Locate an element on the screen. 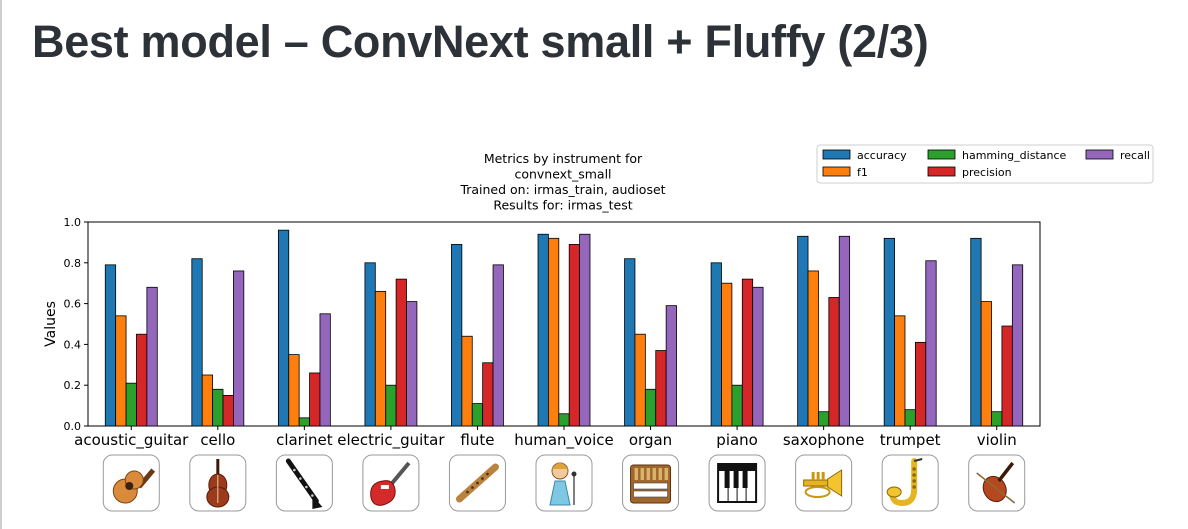 The image size is (1188, 529). piano-keys-icon is located at coordinates (737, 483).